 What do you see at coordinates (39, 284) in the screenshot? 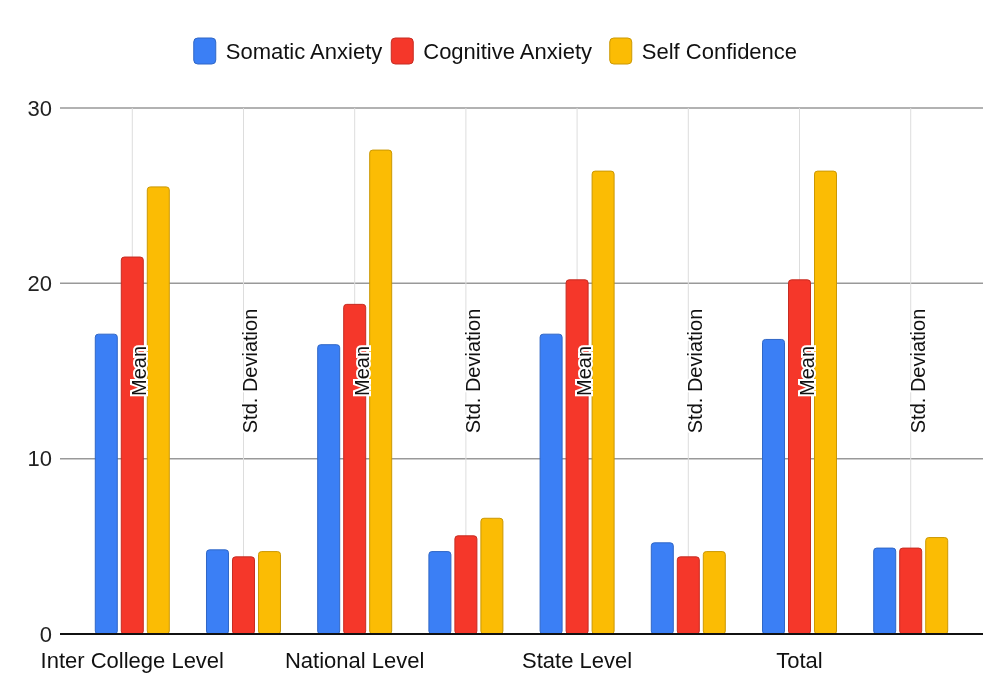
I see `y-tick-label: 20` at bounding box center [39, 284].